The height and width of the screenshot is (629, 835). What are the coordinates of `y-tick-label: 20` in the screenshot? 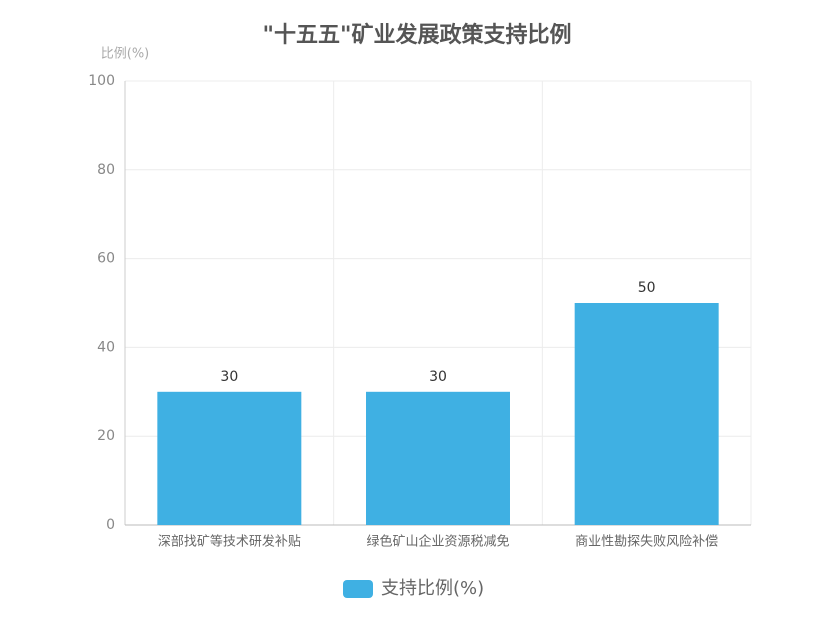 It's located at (106, 436).